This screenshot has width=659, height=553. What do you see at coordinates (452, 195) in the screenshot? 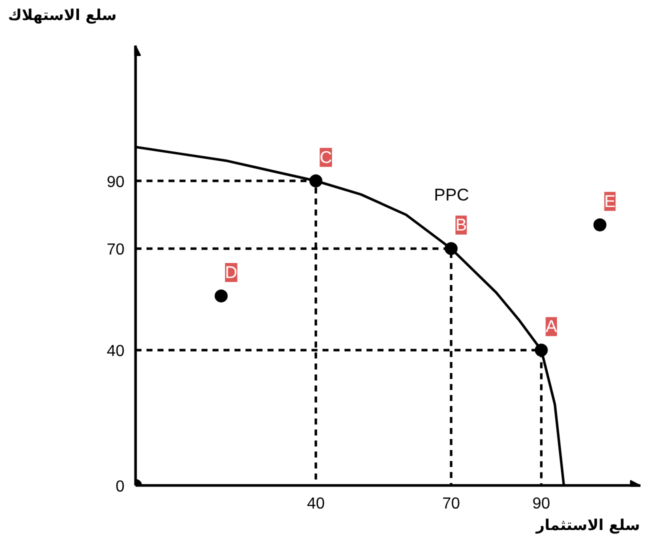
I see `series-label: PPC` at bounding box center [452, 195].